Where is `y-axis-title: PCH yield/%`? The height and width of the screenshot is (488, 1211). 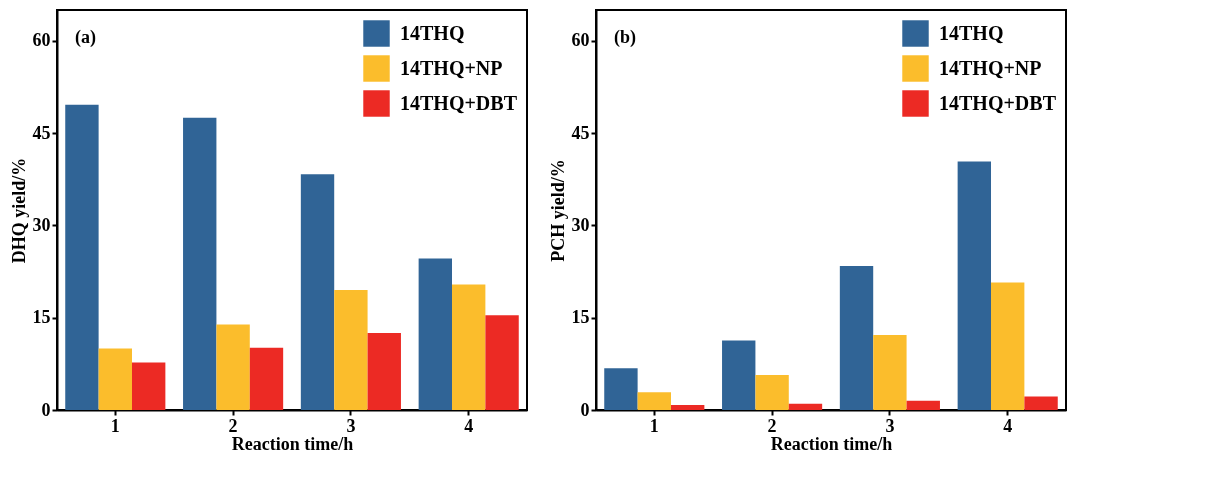
y-axis-title: PCH yield/% is located at coordinates (557, 210).